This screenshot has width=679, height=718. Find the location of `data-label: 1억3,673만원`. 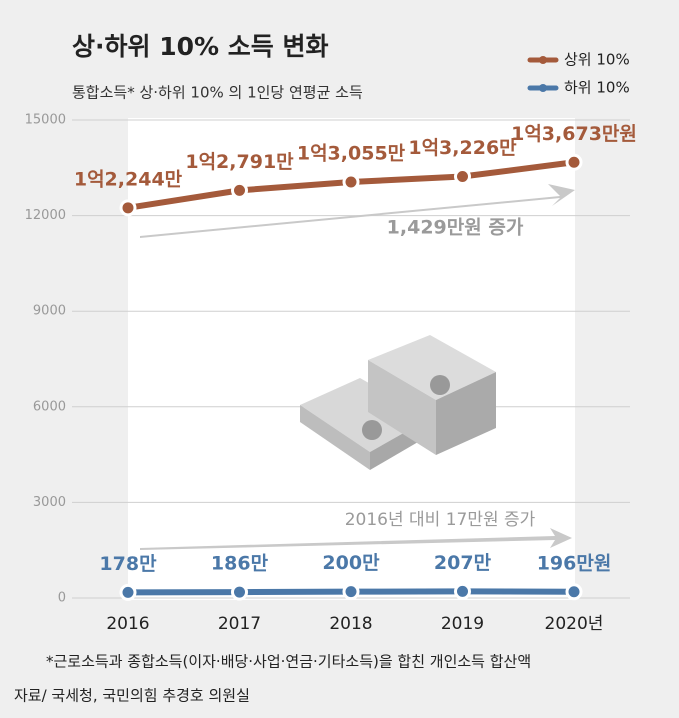

data-label: 1억3,673만원 is located at coordinates (574, 134).